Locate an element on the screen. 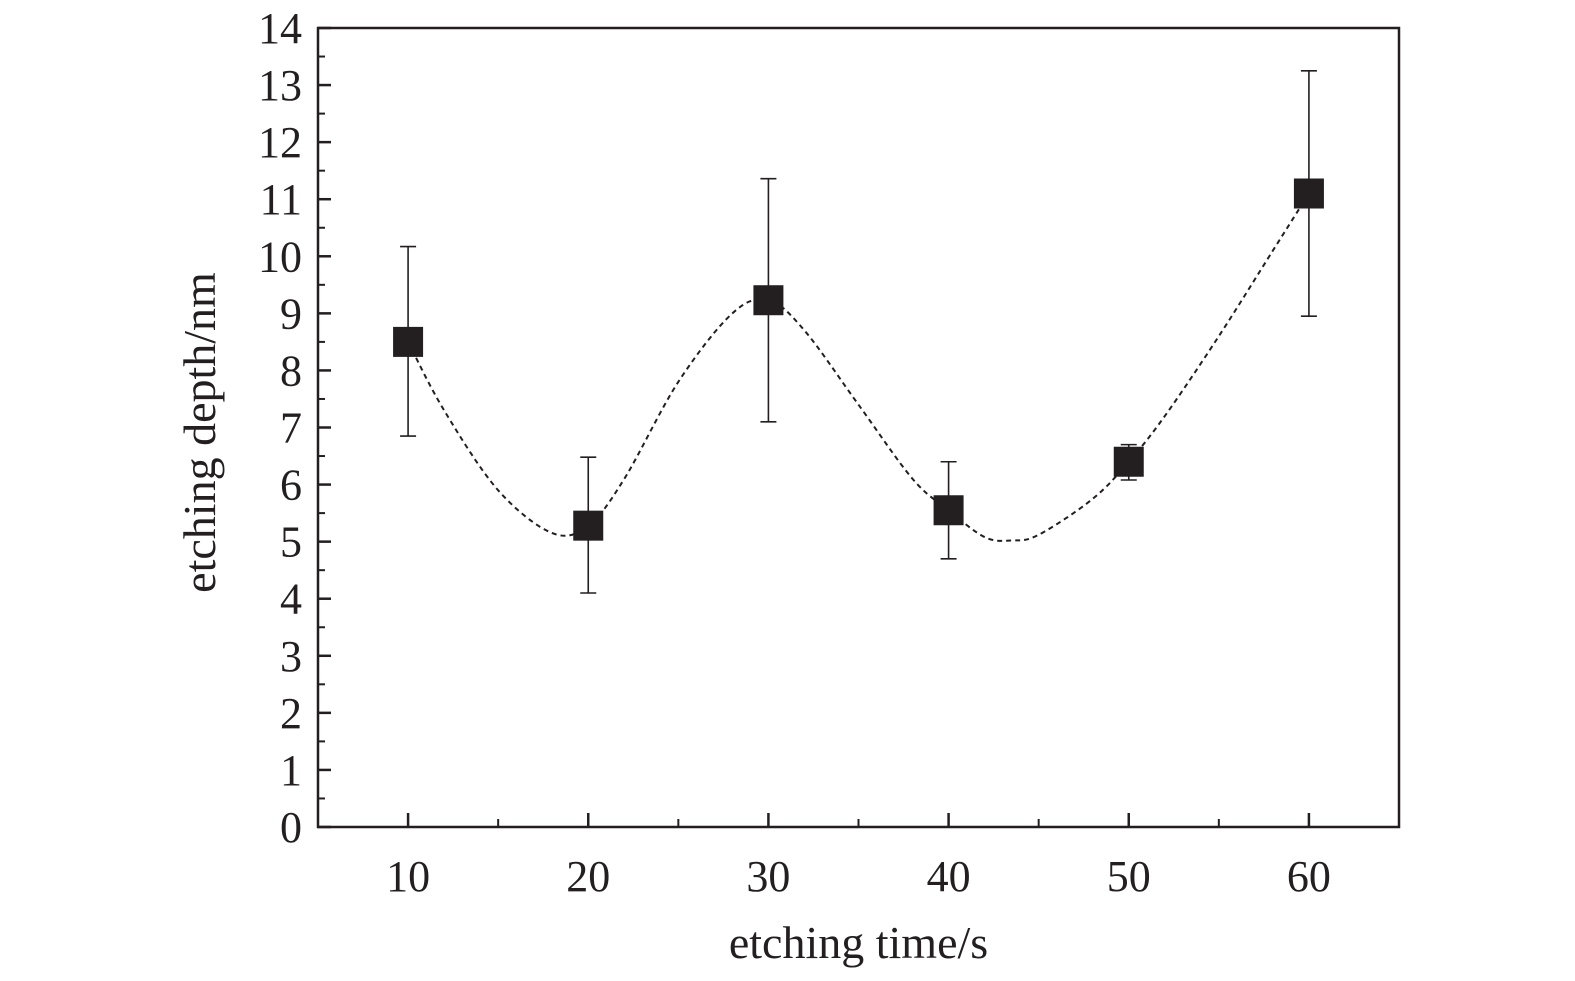 The image size is (1575, 981). y-tick-label: 1 is located at coordinates (291, 770).